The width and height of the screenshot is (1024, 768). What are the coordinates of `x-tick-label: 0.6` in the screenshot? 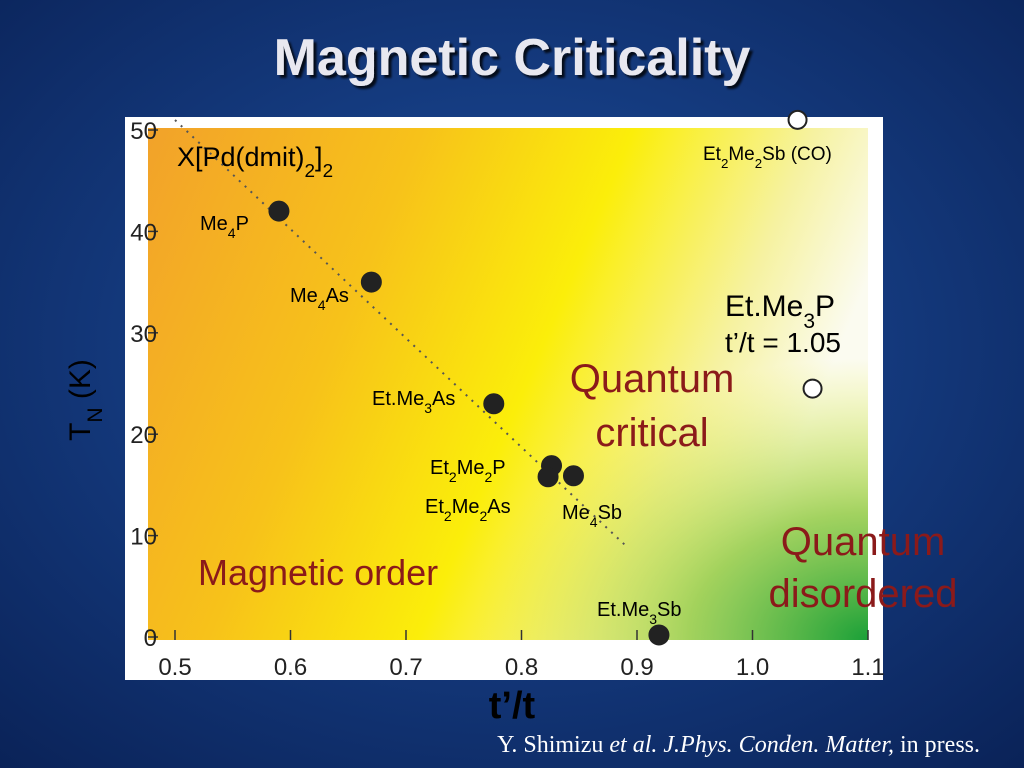 It's located at (290, 667).